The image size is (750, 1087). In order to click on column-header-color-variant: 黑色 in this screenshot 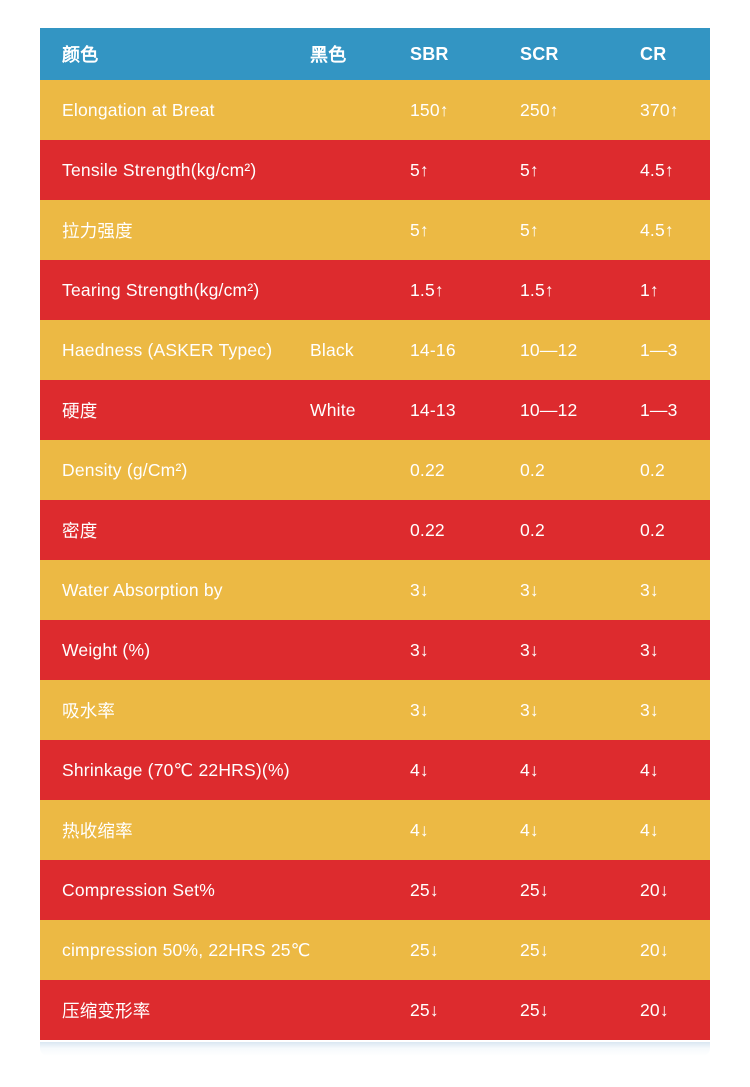, I will do `click(328, 55)`.